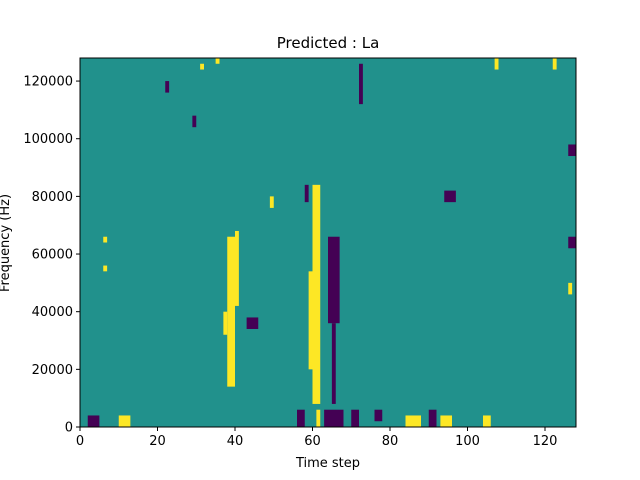 Image resolution: width=640 pixels, height=480 pixels. I want to click on chart-title: Predicted : La, so click(328, 43).